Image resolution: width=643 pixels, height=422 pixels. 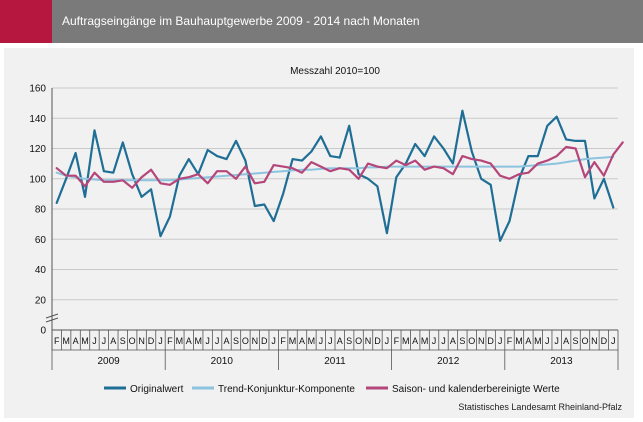 What do you see at coordinates (335, 361) in the screenshot?
I see `year-label: 2011` at bounding box center [335, 361].